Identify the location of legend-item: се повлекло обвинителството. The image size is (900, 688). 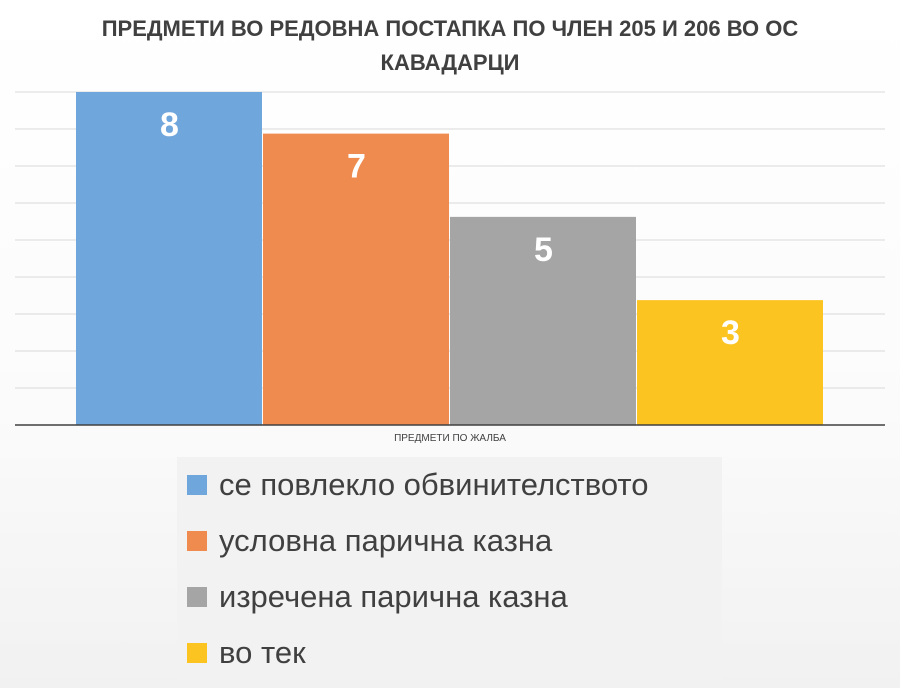
(418, 485).